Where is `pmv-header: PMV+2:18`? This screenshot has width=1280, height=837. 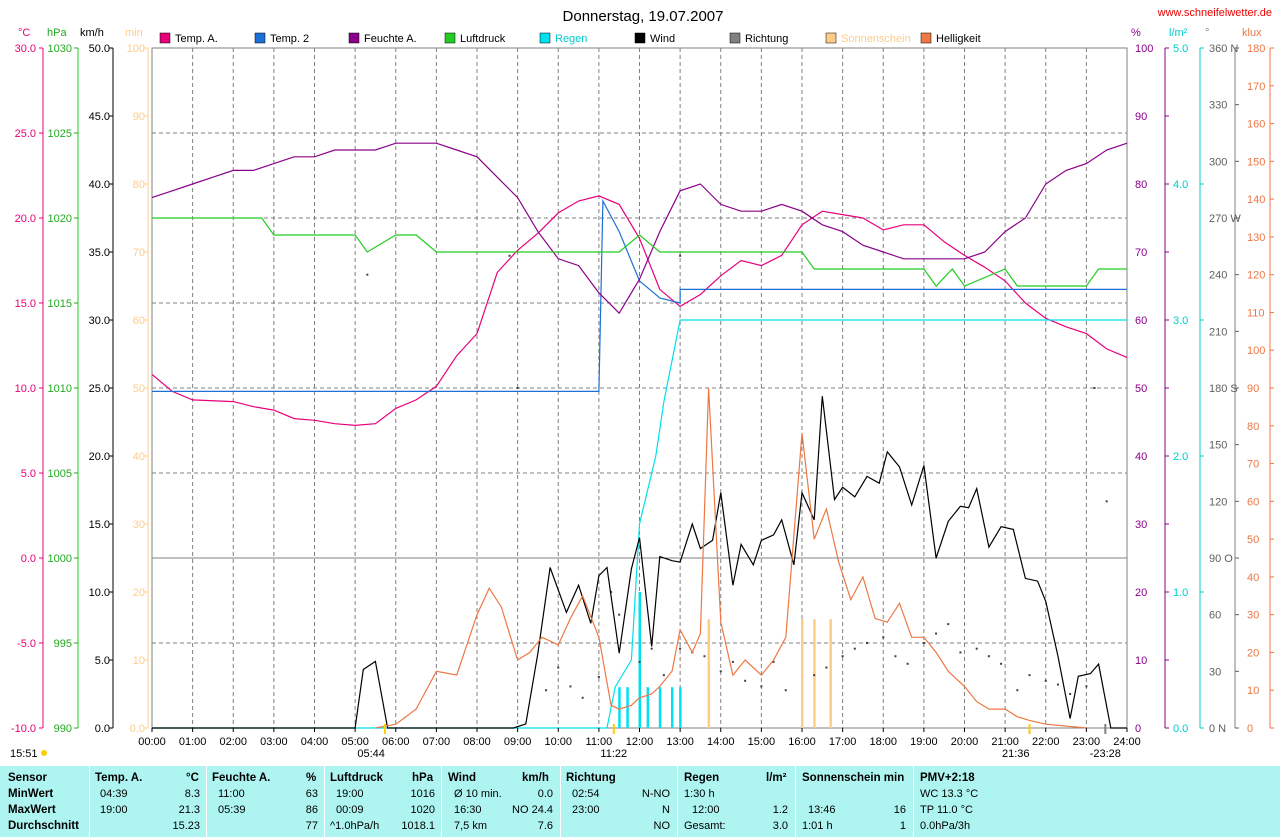 pmv-header: PMV+2:18 is located at coordinates (947, 778).